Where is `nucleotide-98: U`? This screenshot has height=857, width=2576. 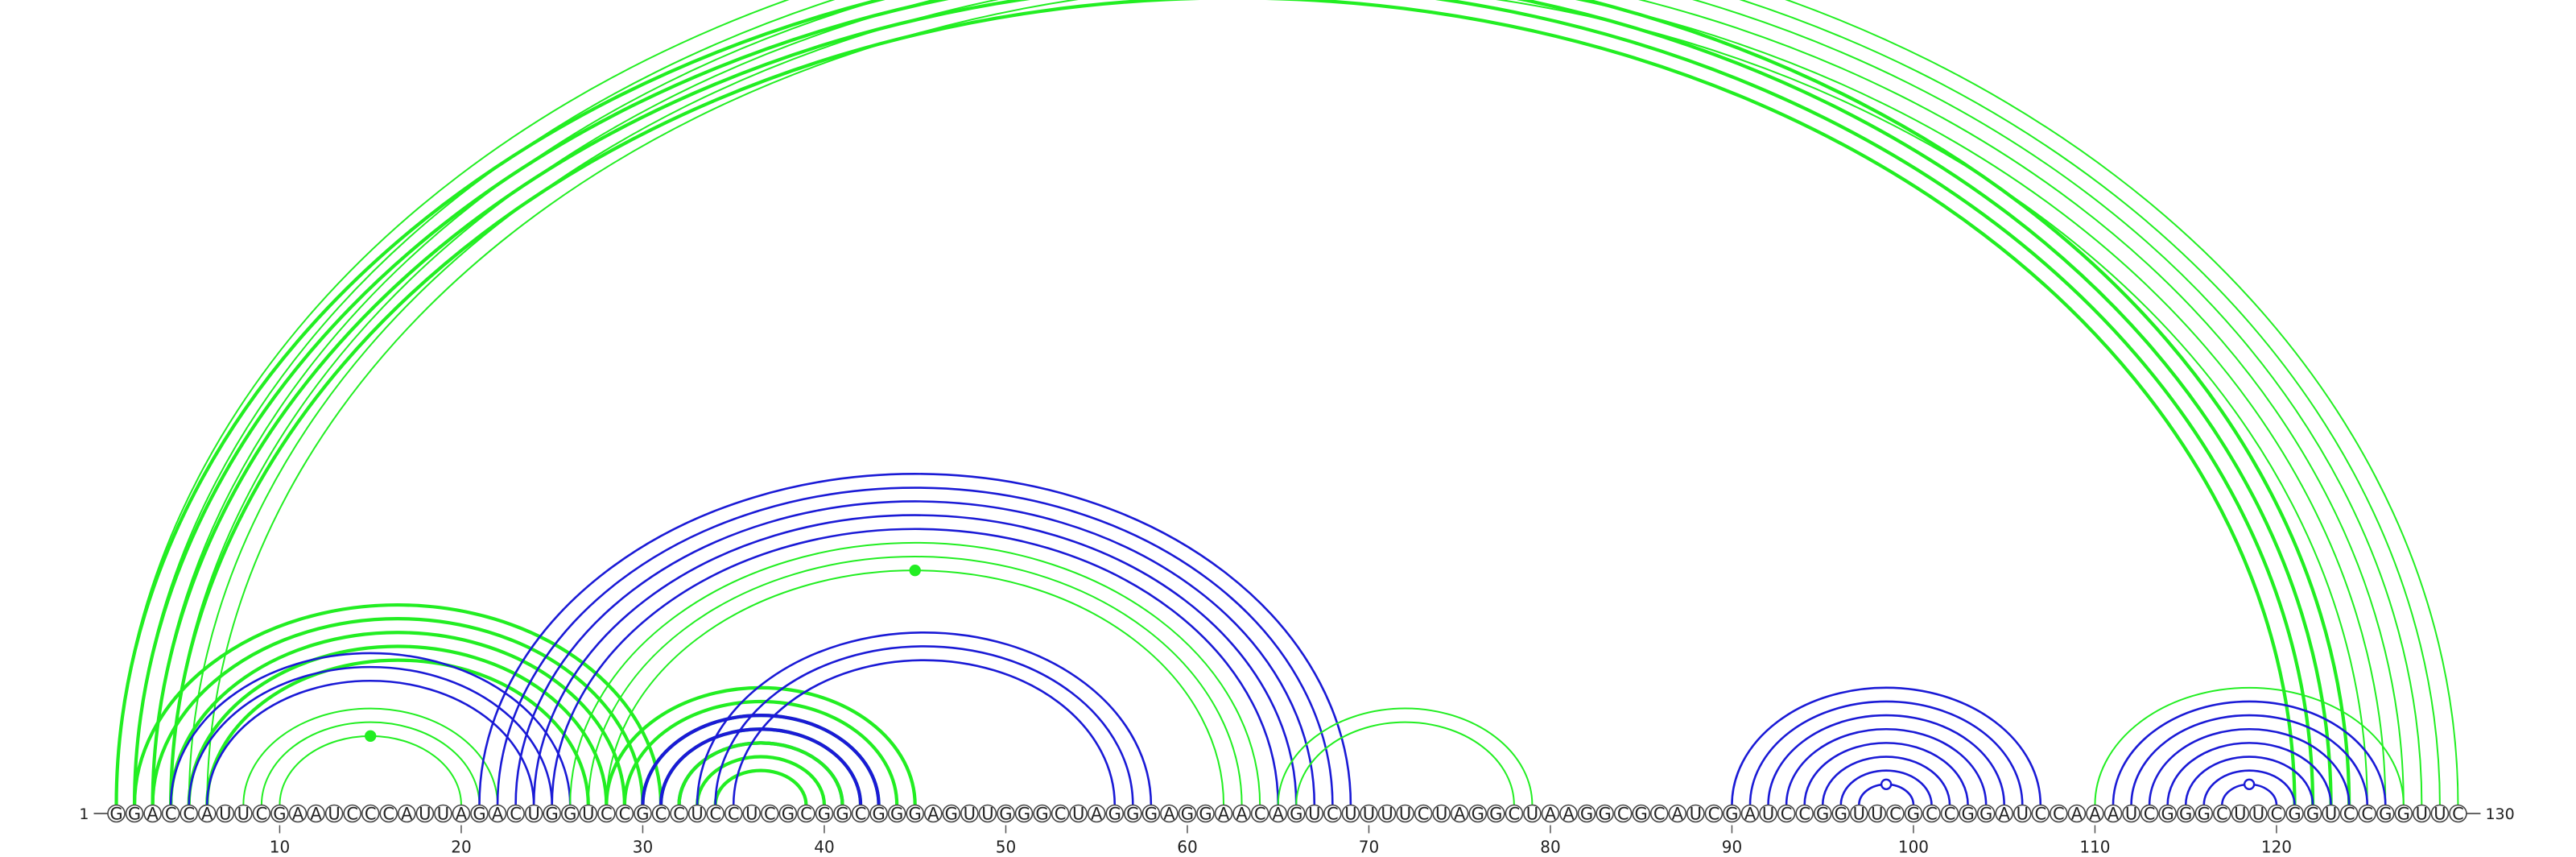 nucleotide-98: U is located at coordinates (1877, 814).